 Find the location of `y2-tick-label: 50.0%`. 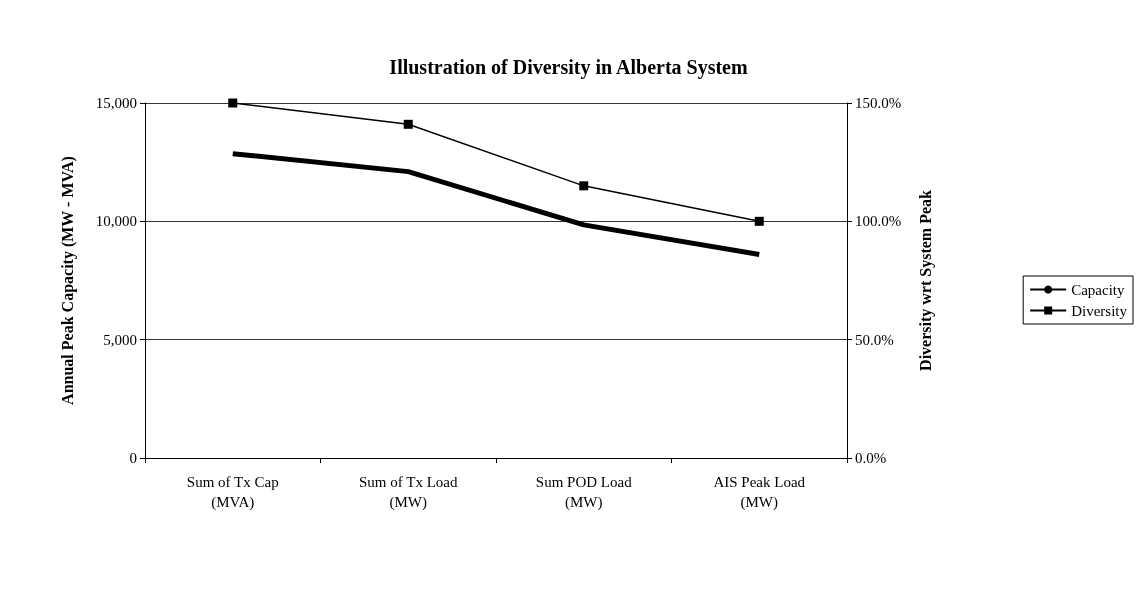

y2-tick-label: 50.0% is located at coordinates (874, 339).